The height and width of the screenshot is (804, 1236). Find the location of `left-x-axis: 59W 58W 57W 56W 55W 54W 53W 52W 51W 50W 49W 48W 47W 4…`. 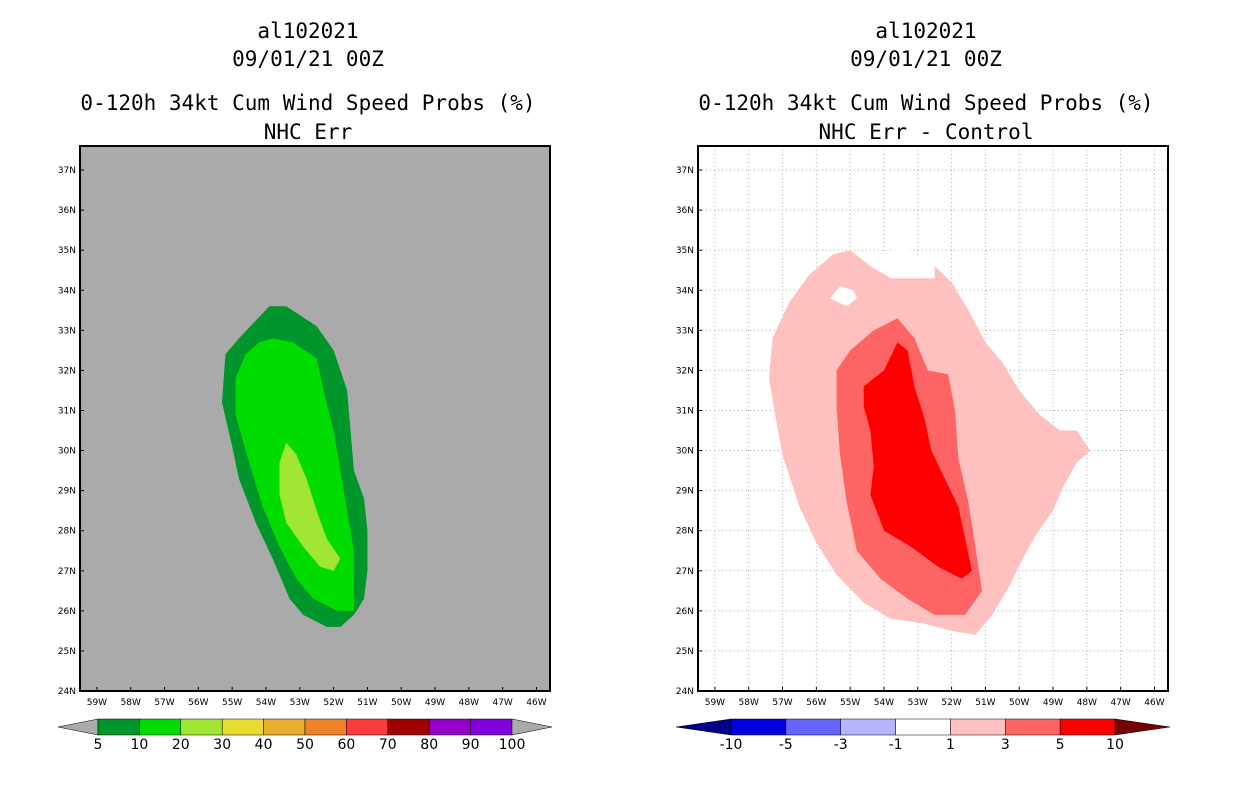

left-x-axis: 59W 58W 57W 56W 55W 54W 53W 52W 51W 50W 49W 48W 47W 4… is located at coordinates (317, 697).